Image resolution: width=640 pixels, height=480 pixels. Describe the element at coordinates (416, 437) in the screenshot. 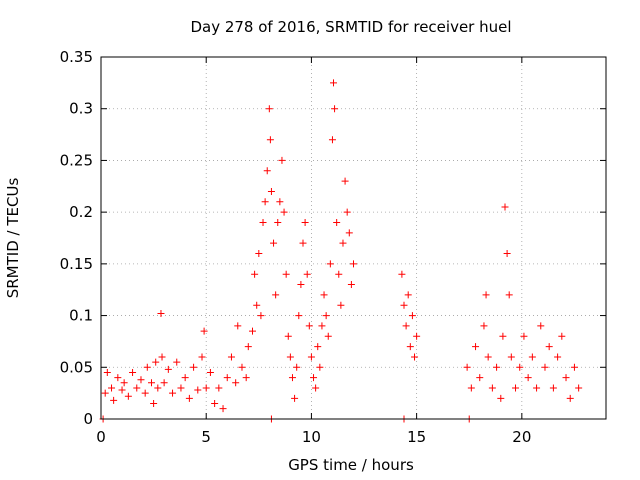

I see `x-tick-label: 15` at that location.